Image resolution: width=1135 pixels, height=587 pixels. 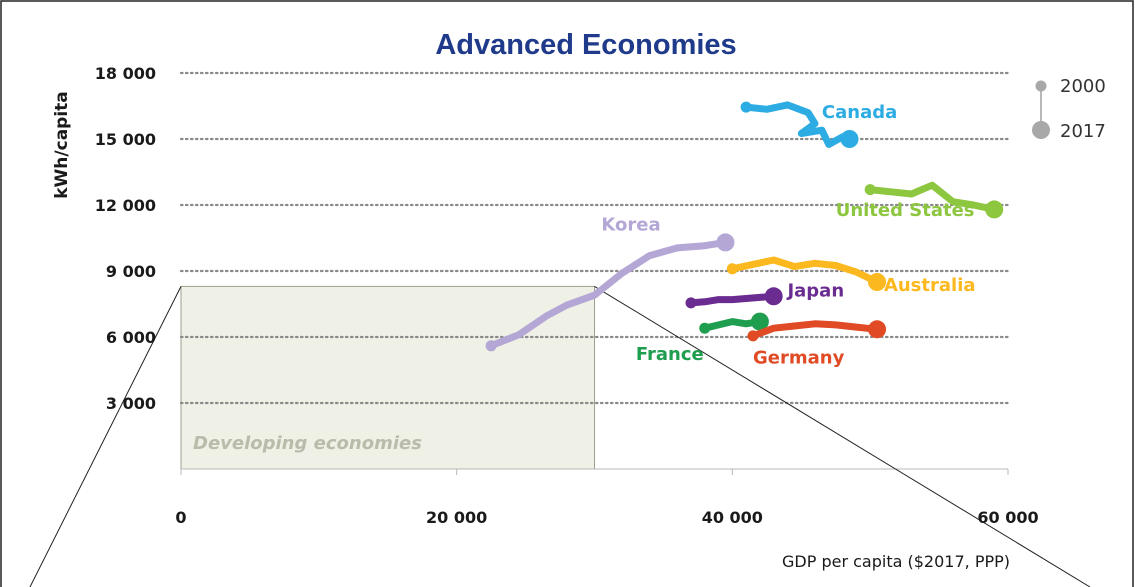 I want to click on developing-economies-label: Developing economies, so click(x=307, y=443).